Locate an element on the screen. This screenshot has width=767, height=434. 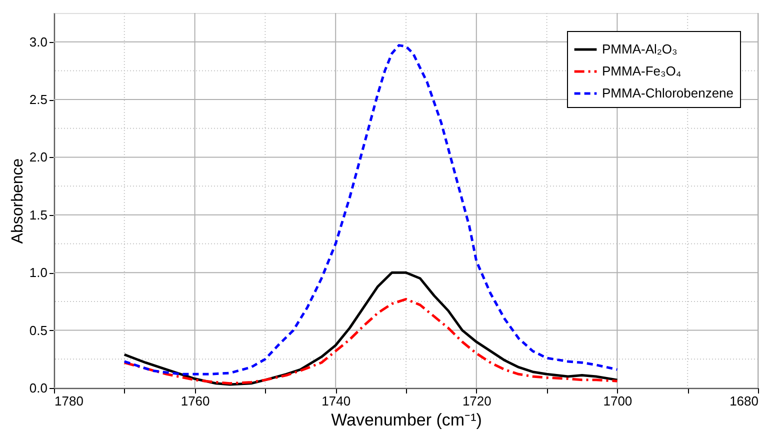
x-tick-label: 1720 is located at coordinates (477, 401).